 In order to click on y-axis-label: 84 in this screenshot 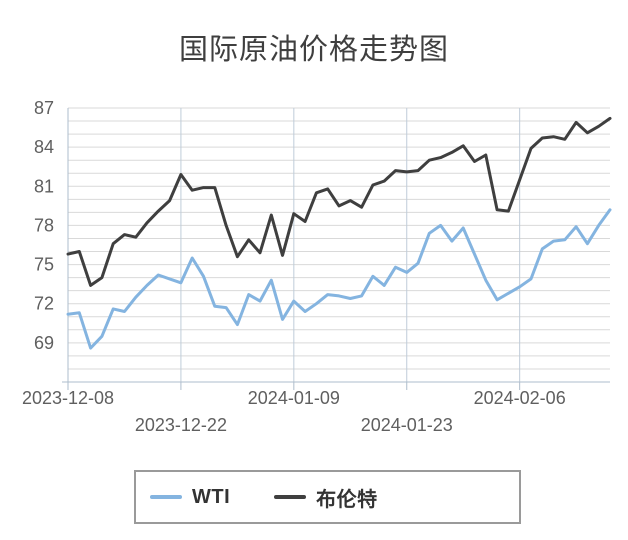, I will do `click(44, 147)`.